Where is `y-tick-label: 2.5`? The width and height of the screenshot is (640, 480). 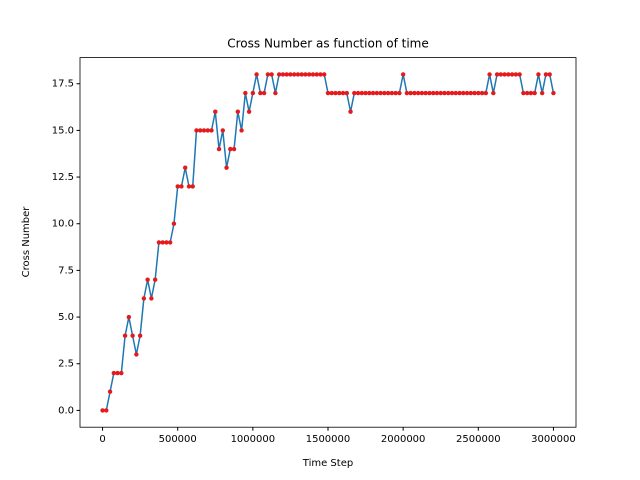 y-tick-label: 2.5 is located at coordinates (66, 364).